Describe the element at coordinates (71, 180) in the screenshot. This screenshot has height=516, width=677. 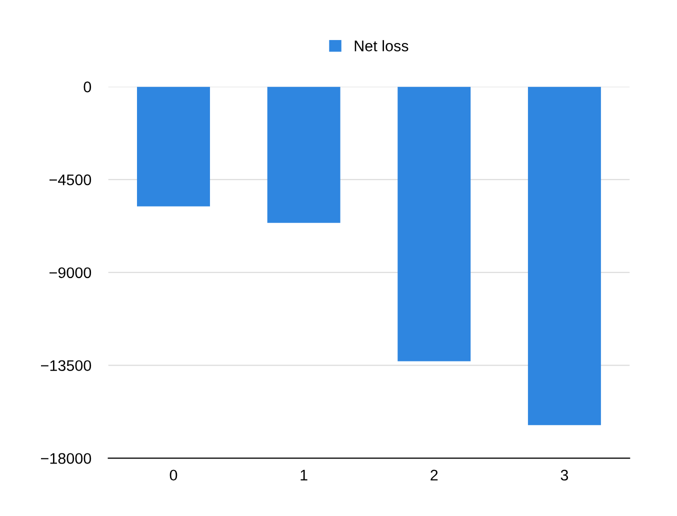
I see `y-tick-label: −4500` at that location.